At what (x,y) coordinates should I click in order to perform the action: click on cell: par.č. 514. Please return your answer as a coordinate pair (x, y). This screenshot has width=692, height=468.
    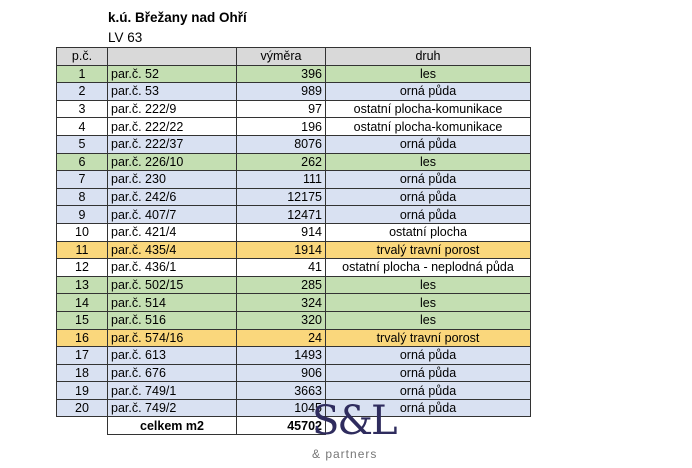
    Looking at the image, I should click on (172, 302).